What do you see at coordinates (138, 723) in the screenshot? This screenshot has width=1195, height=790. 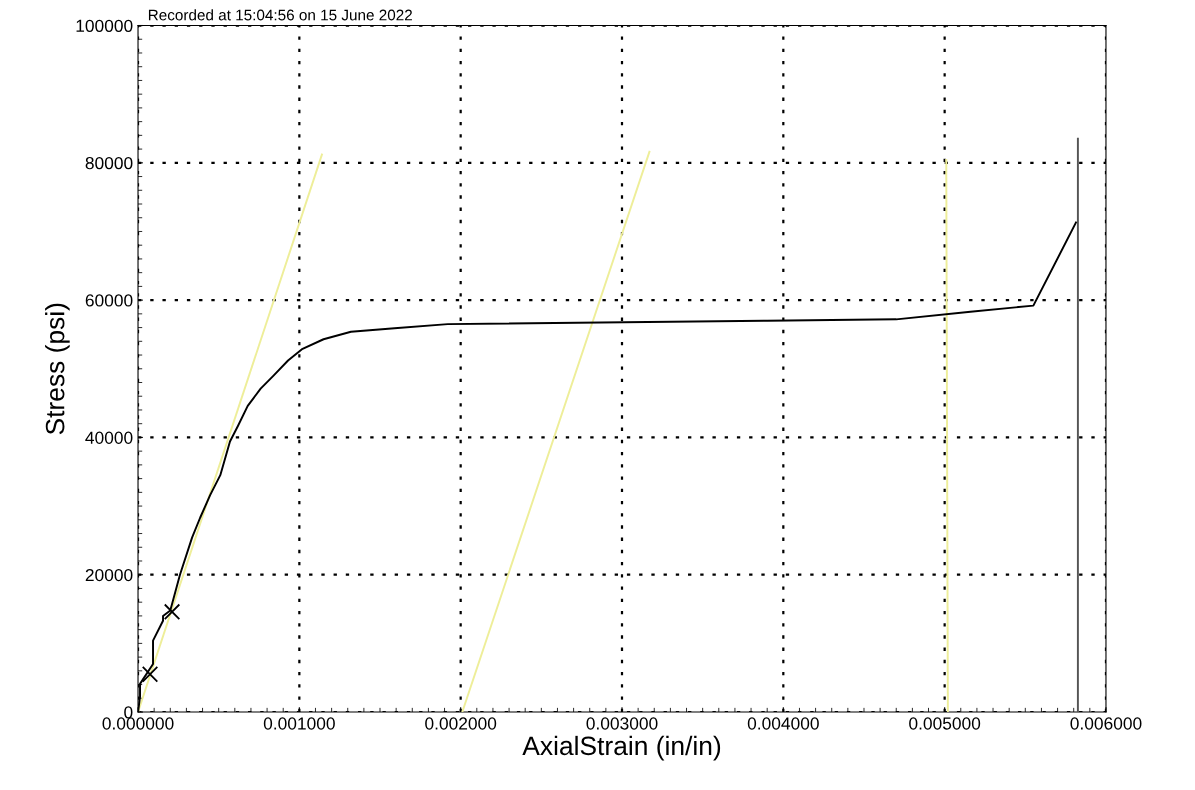 I see `x-tick-label: 0.000000` at bounding box center [138, 723].